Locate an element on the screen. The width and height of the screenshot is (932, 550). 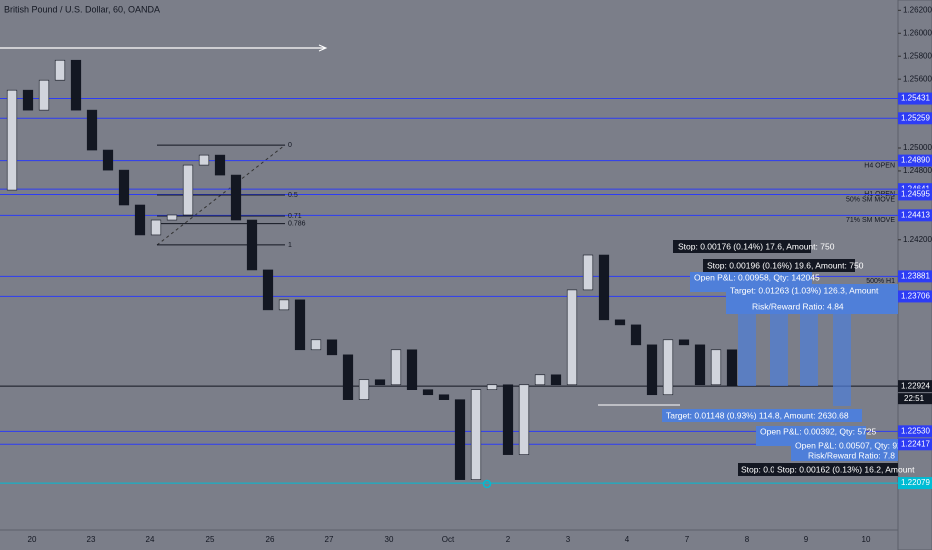
fib-label: 0.71 is located at coordinates (295, 216).